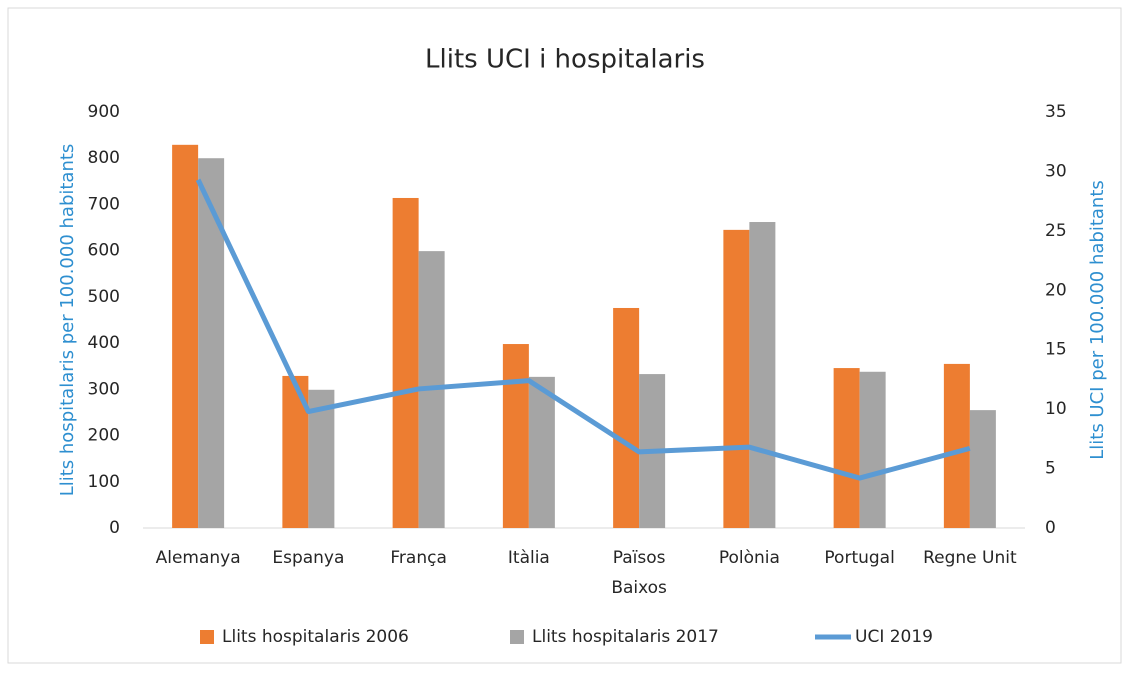  I want to click on y-tick-label: 300, so click(104, 389).